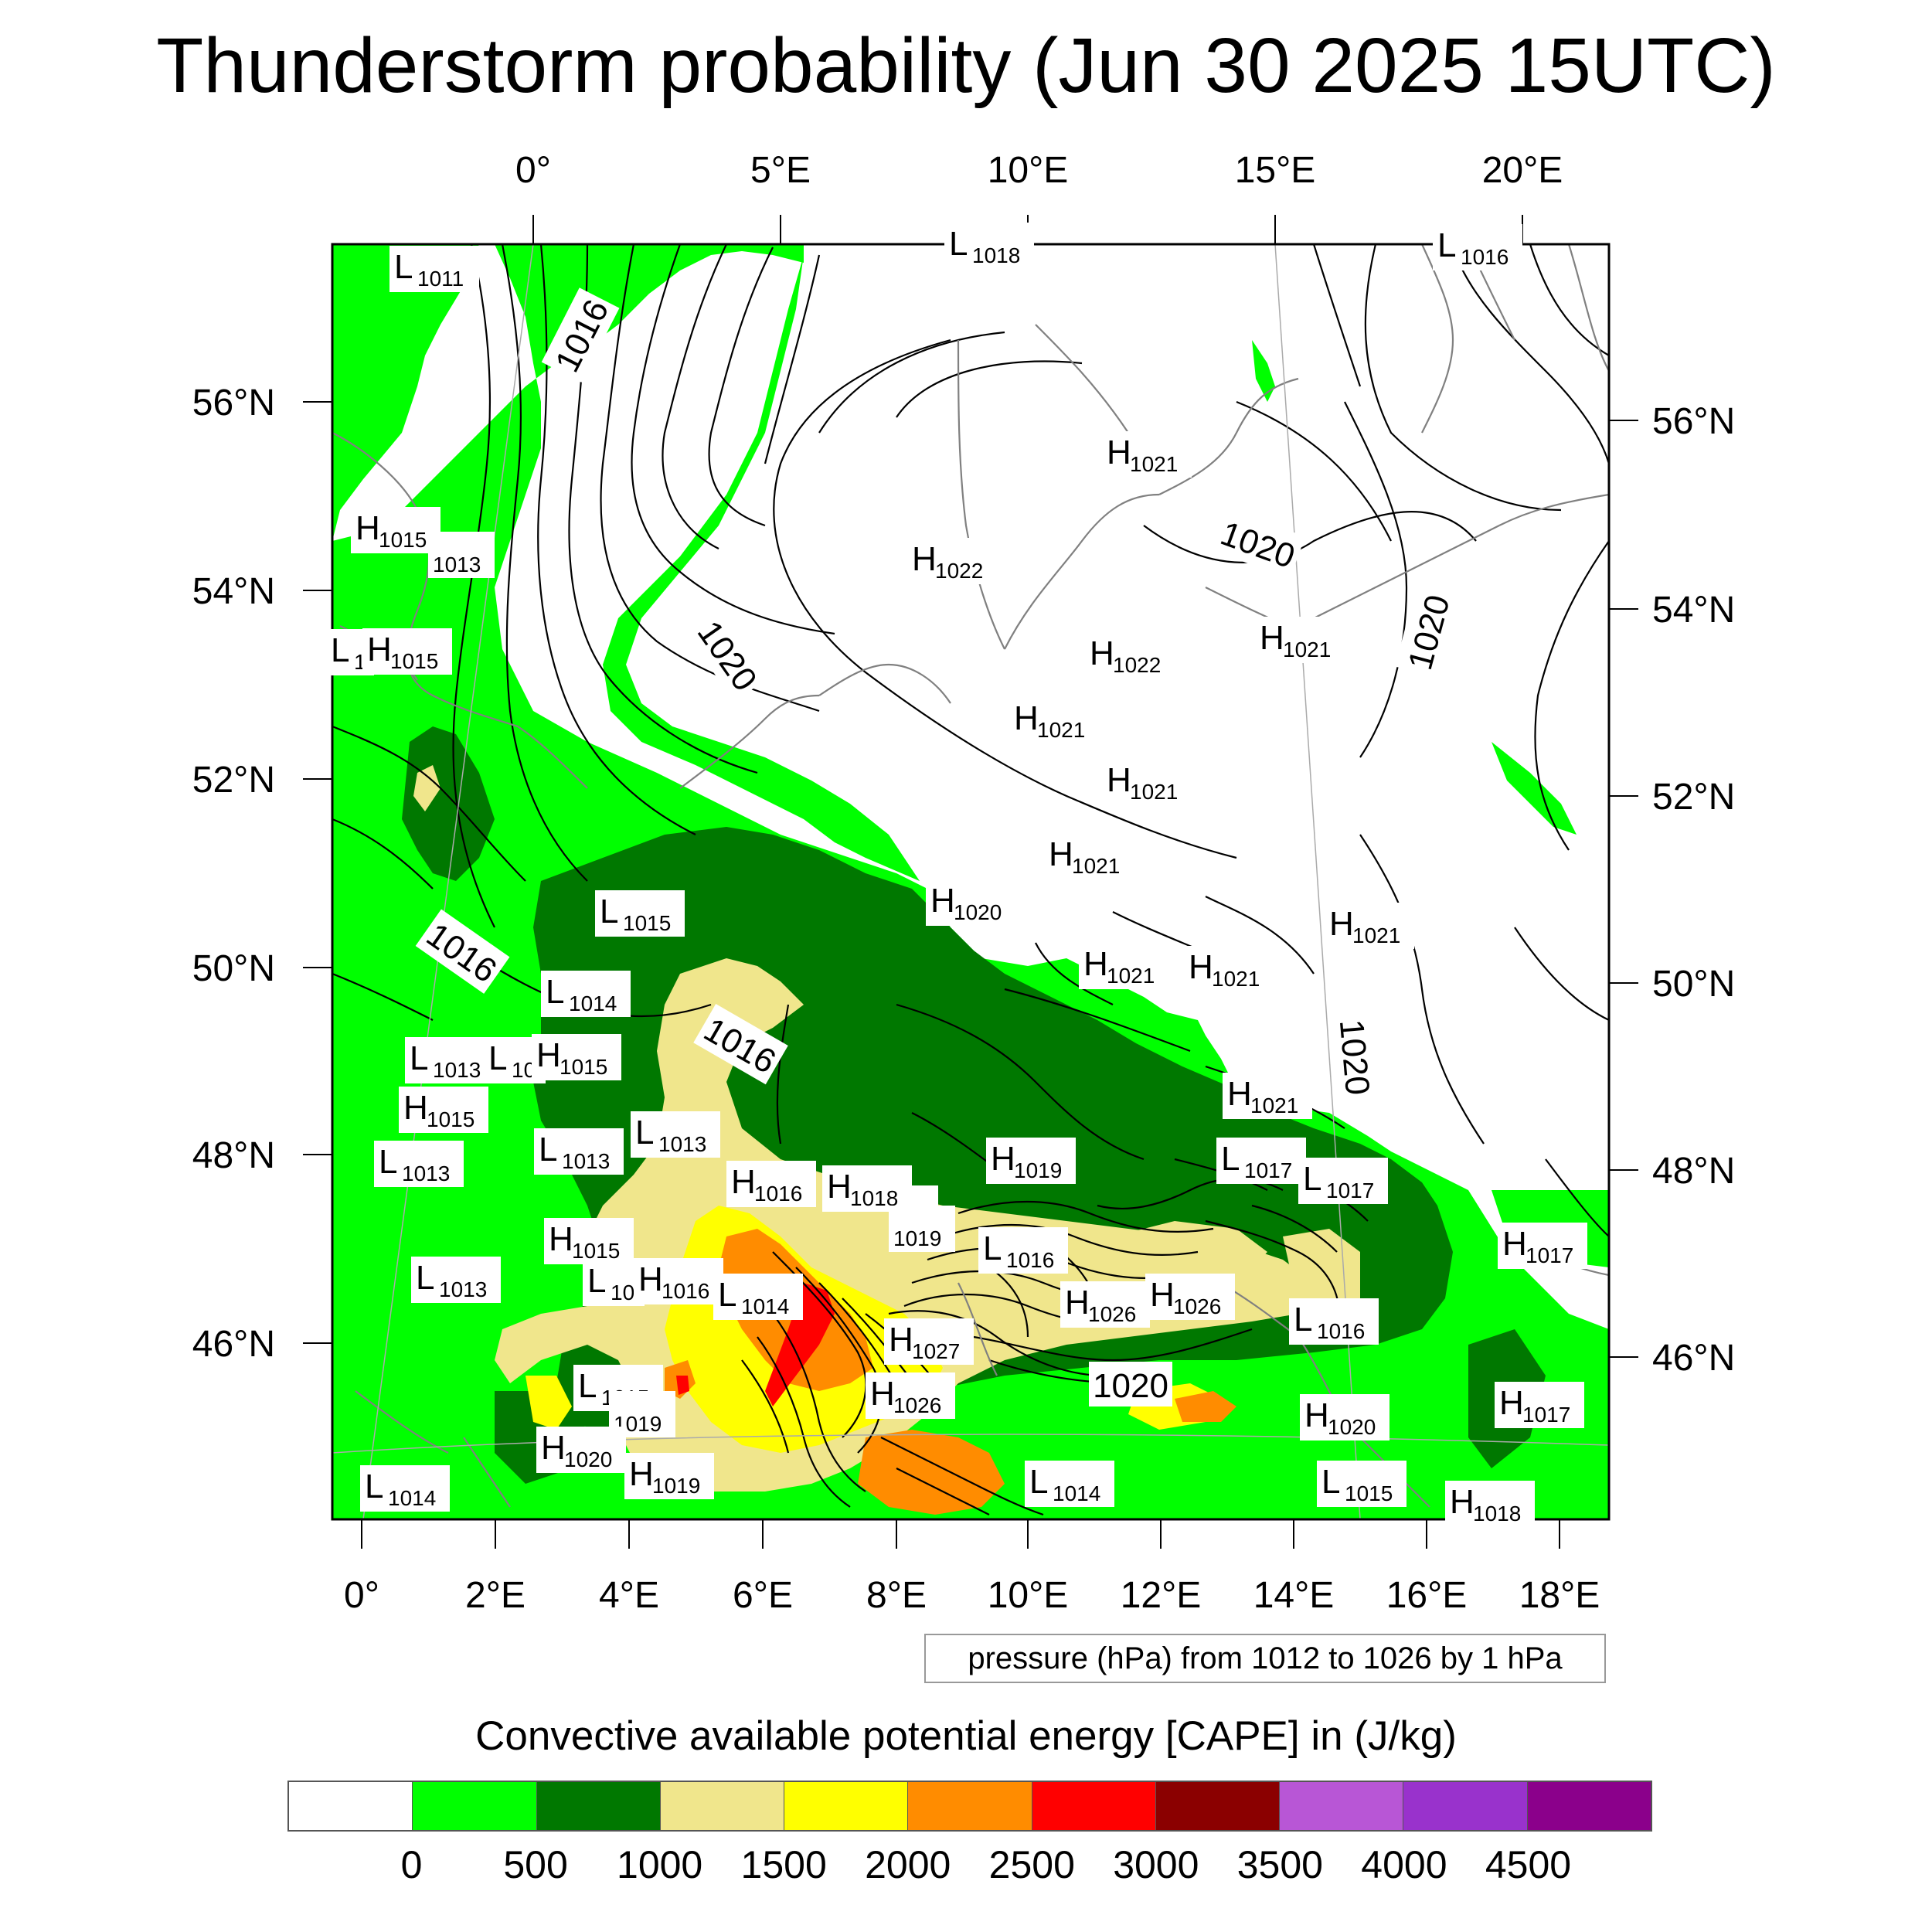  What do you see at coordinates (1694, 610) in the screenshot?
I see `right-lat-label: 54°N` at bounding box center [1694, 610].